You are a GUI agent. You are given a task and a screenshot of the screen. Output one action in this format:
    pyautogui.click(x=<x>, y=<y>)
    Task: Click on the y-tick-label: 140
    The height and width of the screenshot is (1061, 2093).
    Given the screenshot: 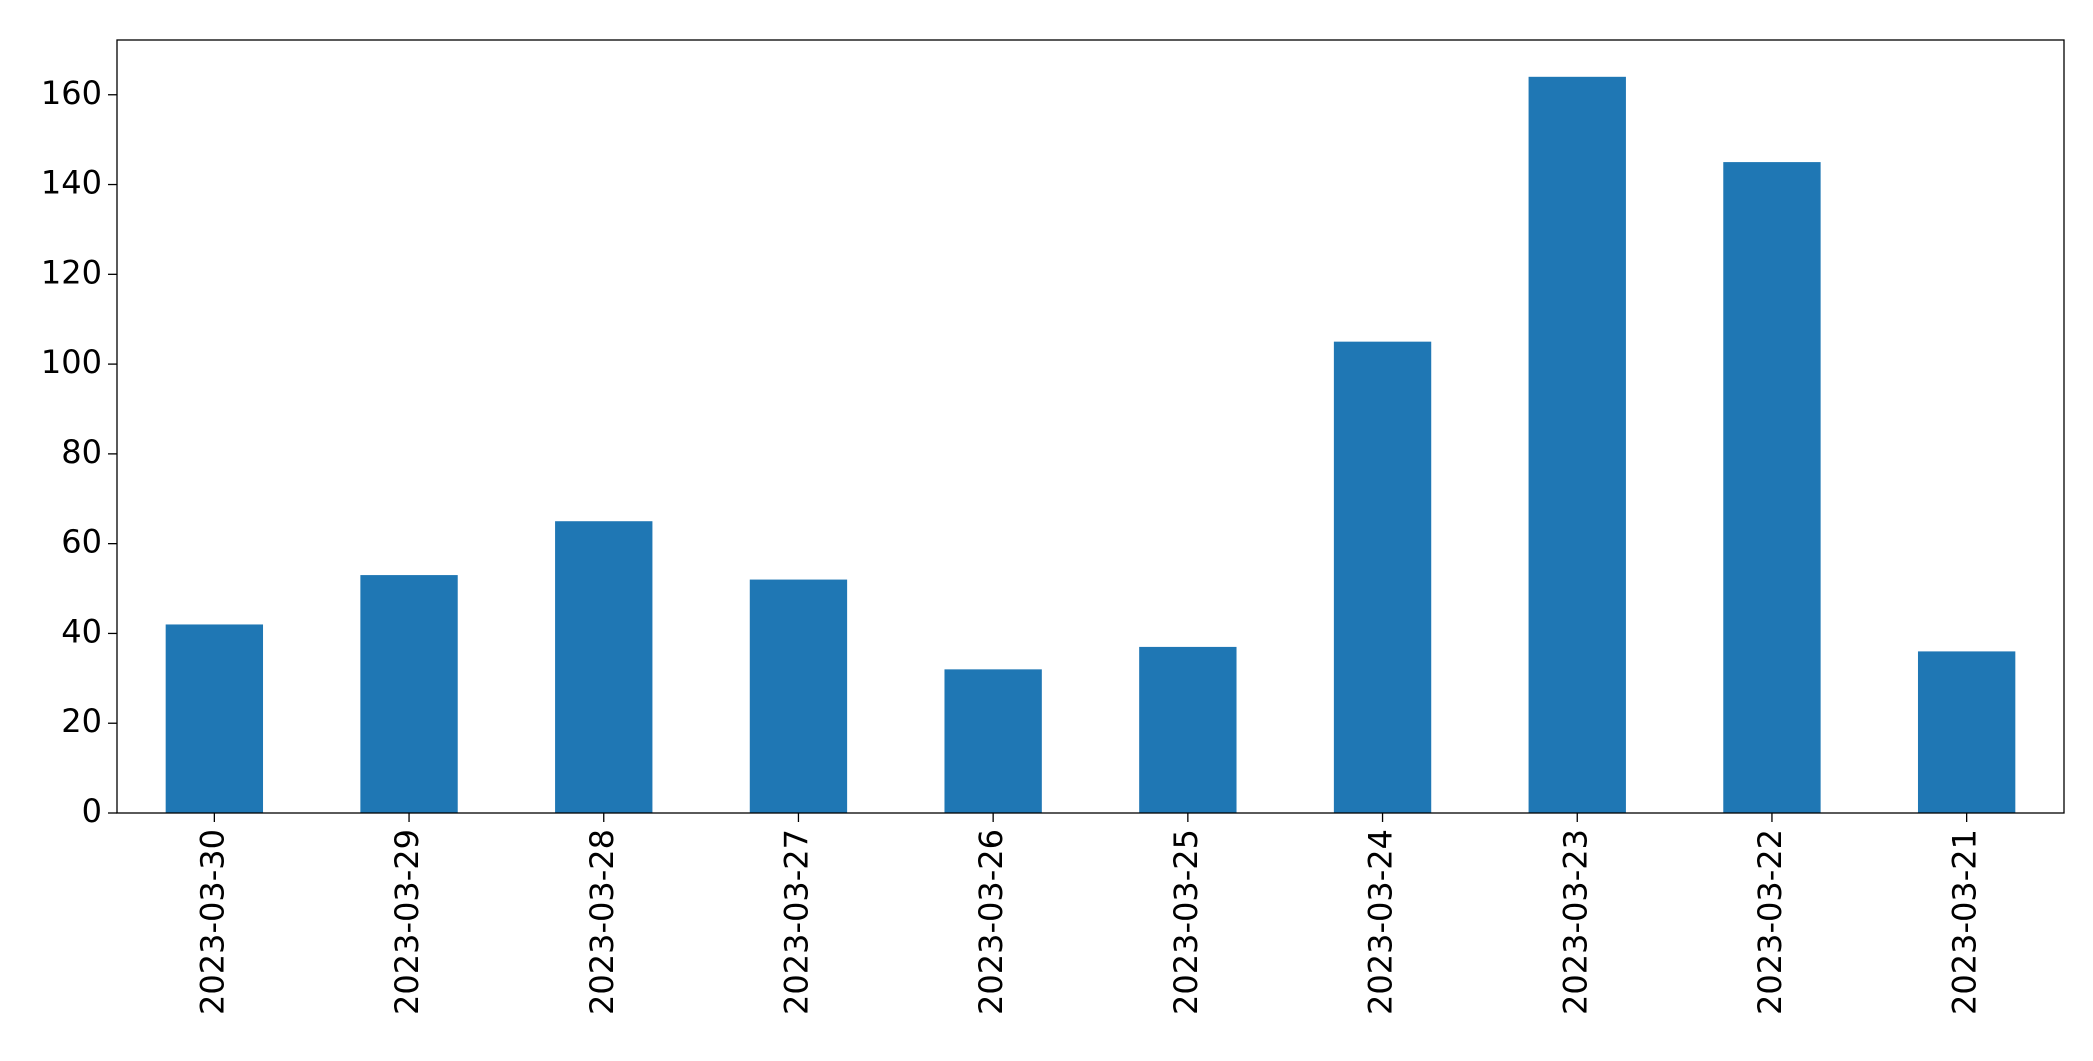 What is the action you would take?
    pyautogui.click(x=71, y=183)
    